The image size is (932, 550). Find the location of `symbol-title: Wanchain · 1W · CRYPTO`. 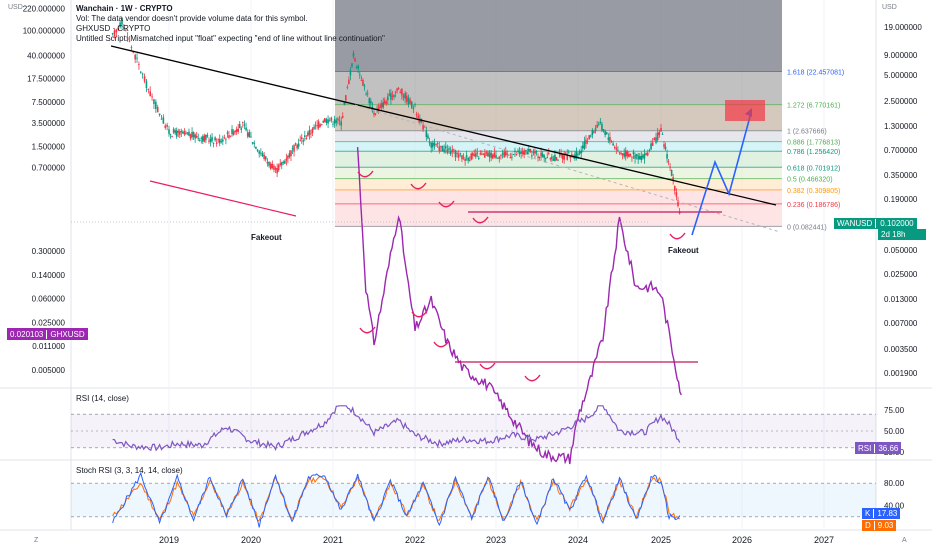

symbol-title: Wanchain · 1W · CRYPTO is located at coordinates (124, 8).